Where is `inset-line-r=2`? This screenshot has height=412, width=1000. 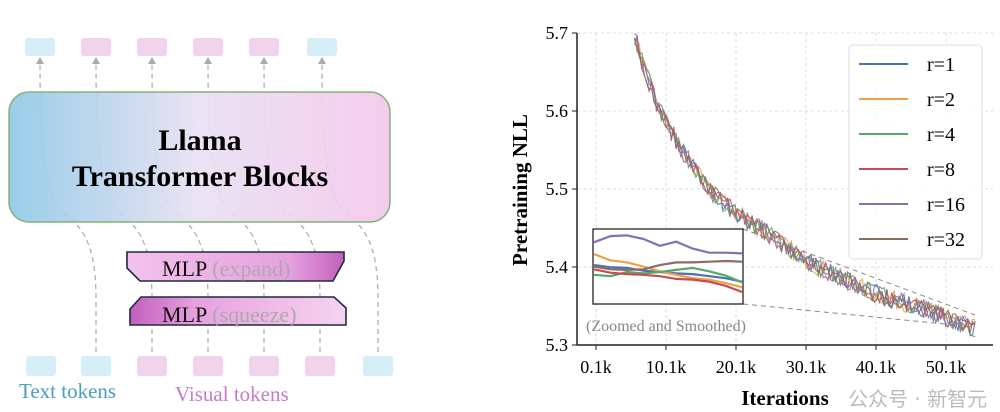 inset-line-r=2 is located at coordinates (668, 271).